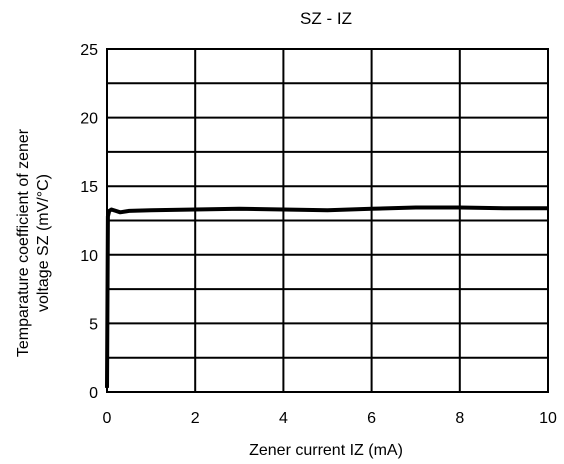  I want to click on chart-title: SZ - IZ, so click(326, 18).